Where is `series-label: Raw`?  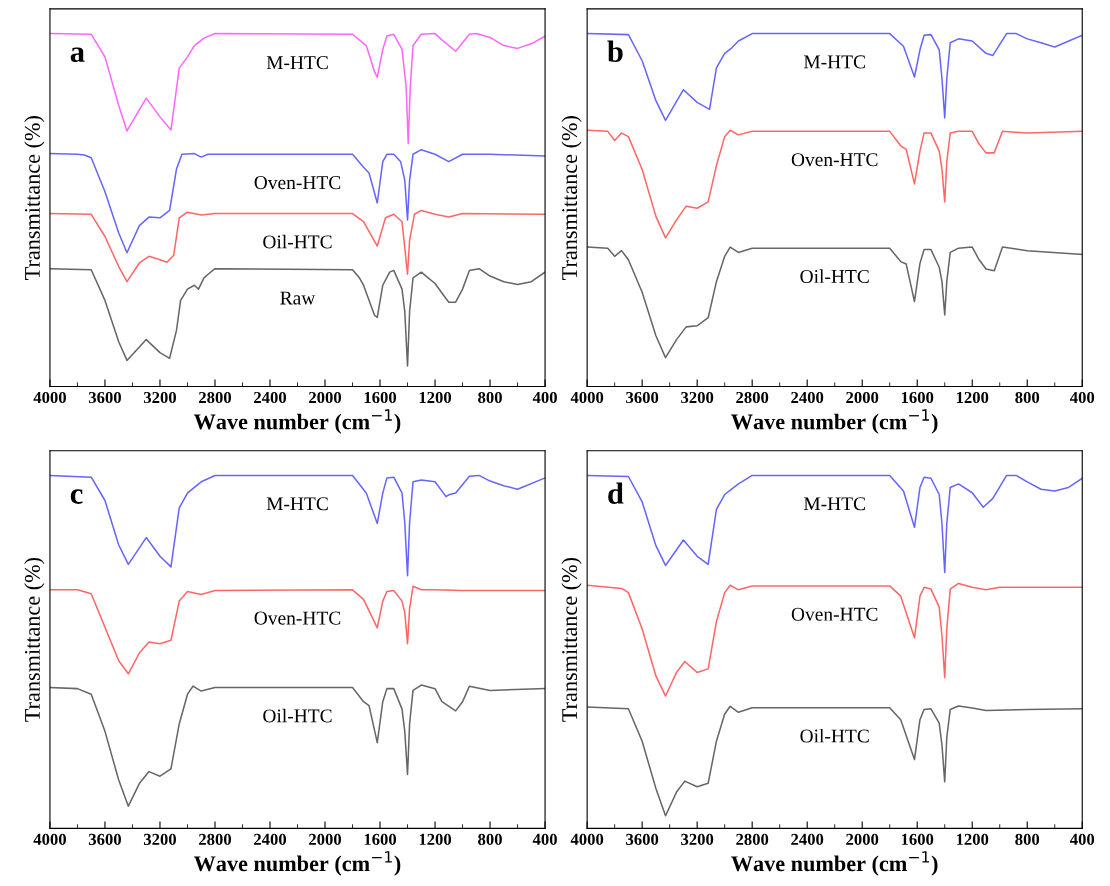 series-label: Raw is located at coordinates (298, 298).